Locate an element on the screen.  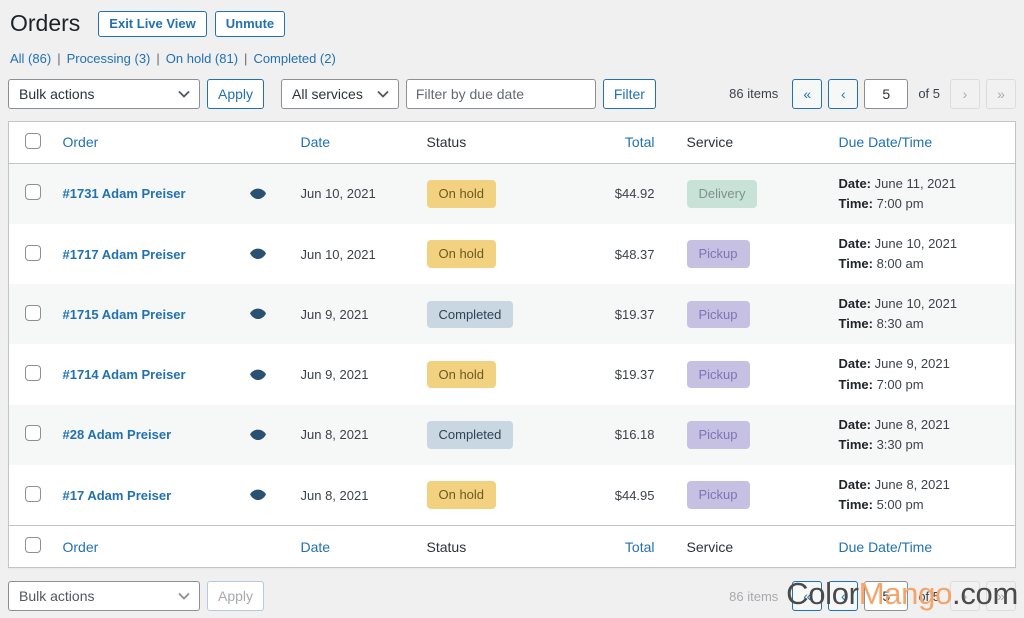
bulk-actions-select-bottom: Bulk actions is located at coordinates (104, 596).